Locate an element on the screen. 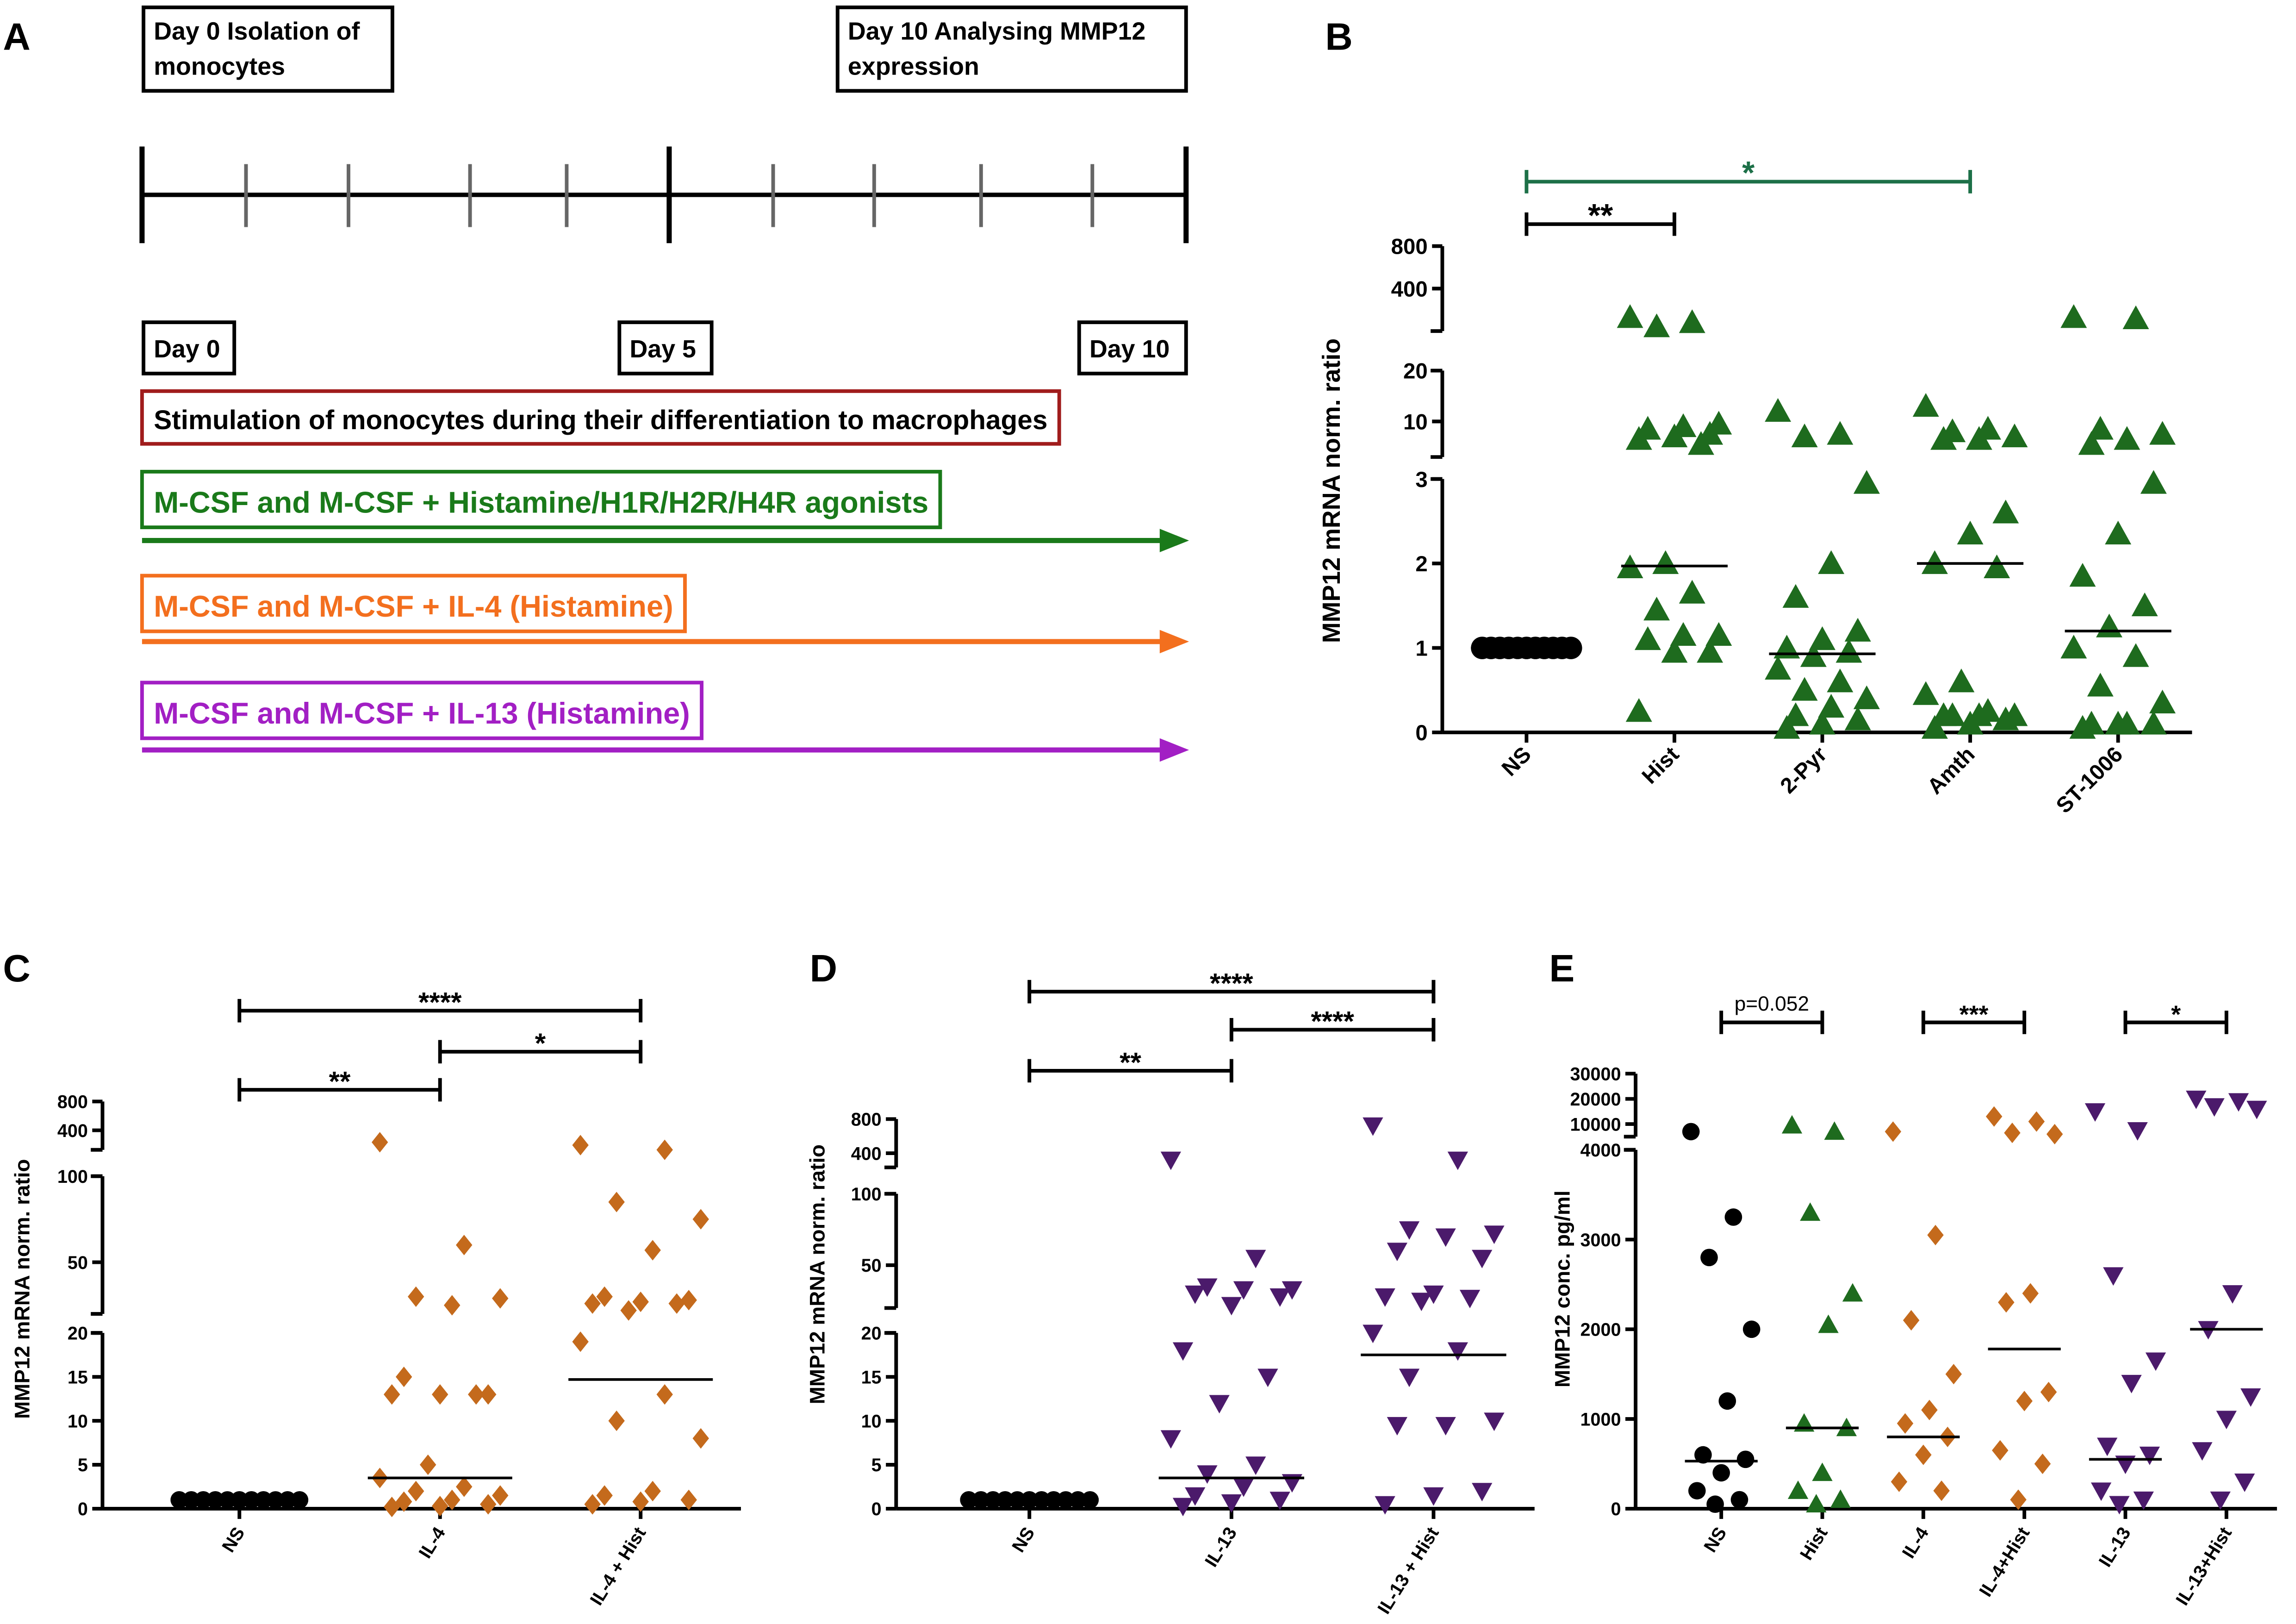 The height and width of the screenshot is (1624, 2296). x-tick-label: NS is located at coordinates (233, 1540).